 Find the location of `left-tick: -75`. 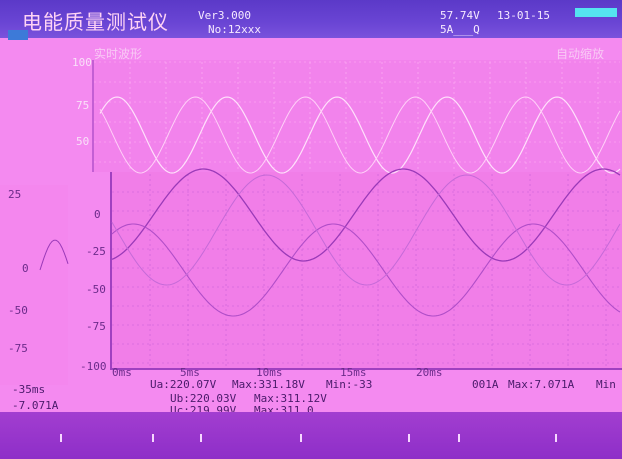

left-tick: -75 is located at coordinates (18, 348).